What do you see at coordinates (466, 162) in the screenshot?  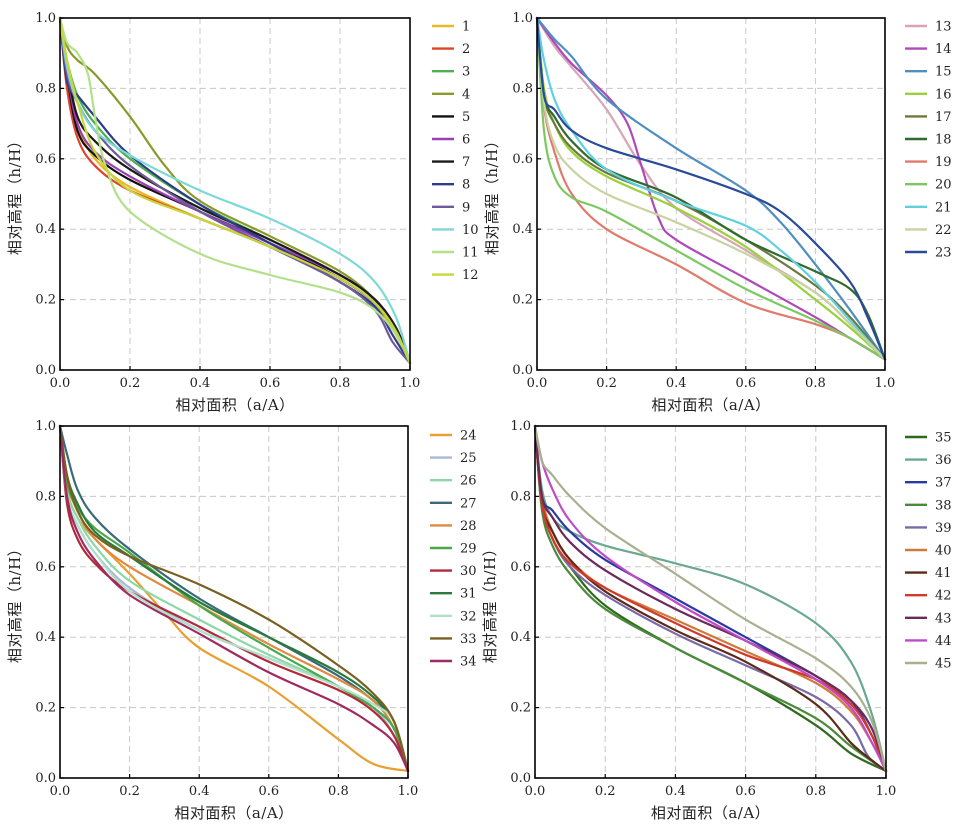 I see `legend-label-7: 7` at bounding box center [466, 162].